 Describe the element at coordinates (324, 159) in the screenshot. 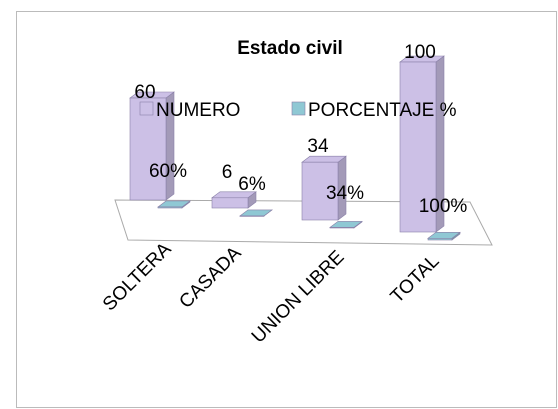

I see `bar-top` at that location.